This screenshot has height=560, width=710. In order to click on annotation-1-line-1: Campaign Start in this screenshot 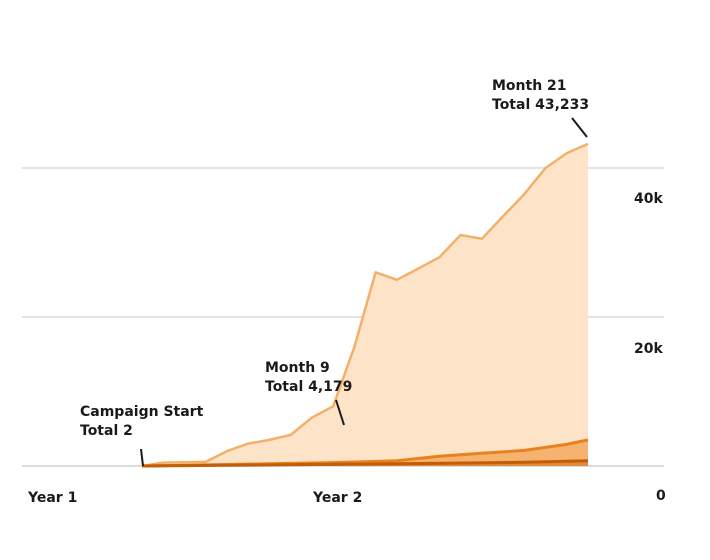, I will do `click(142, 412)`.